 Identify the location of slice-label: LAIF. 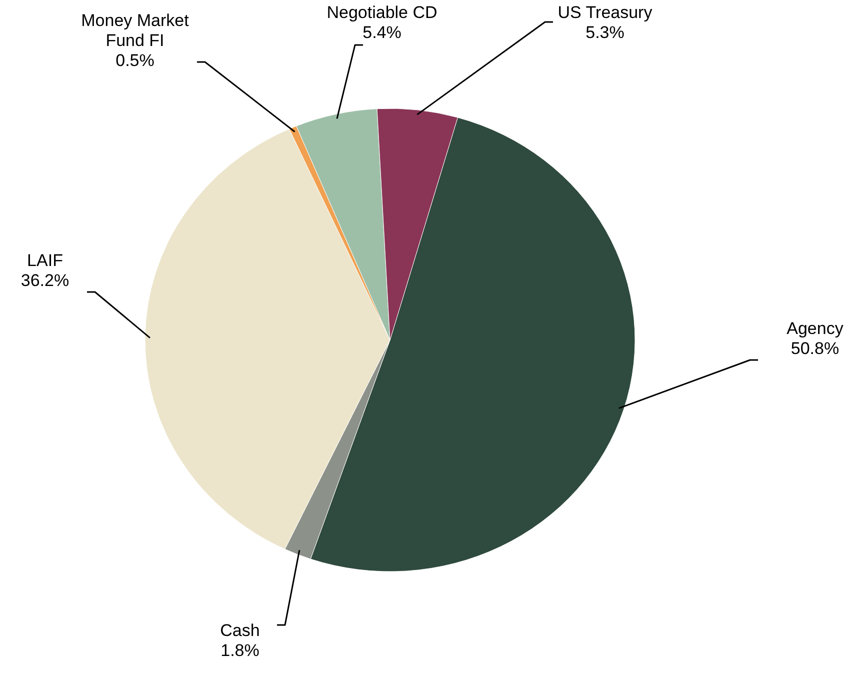
(45, 260).